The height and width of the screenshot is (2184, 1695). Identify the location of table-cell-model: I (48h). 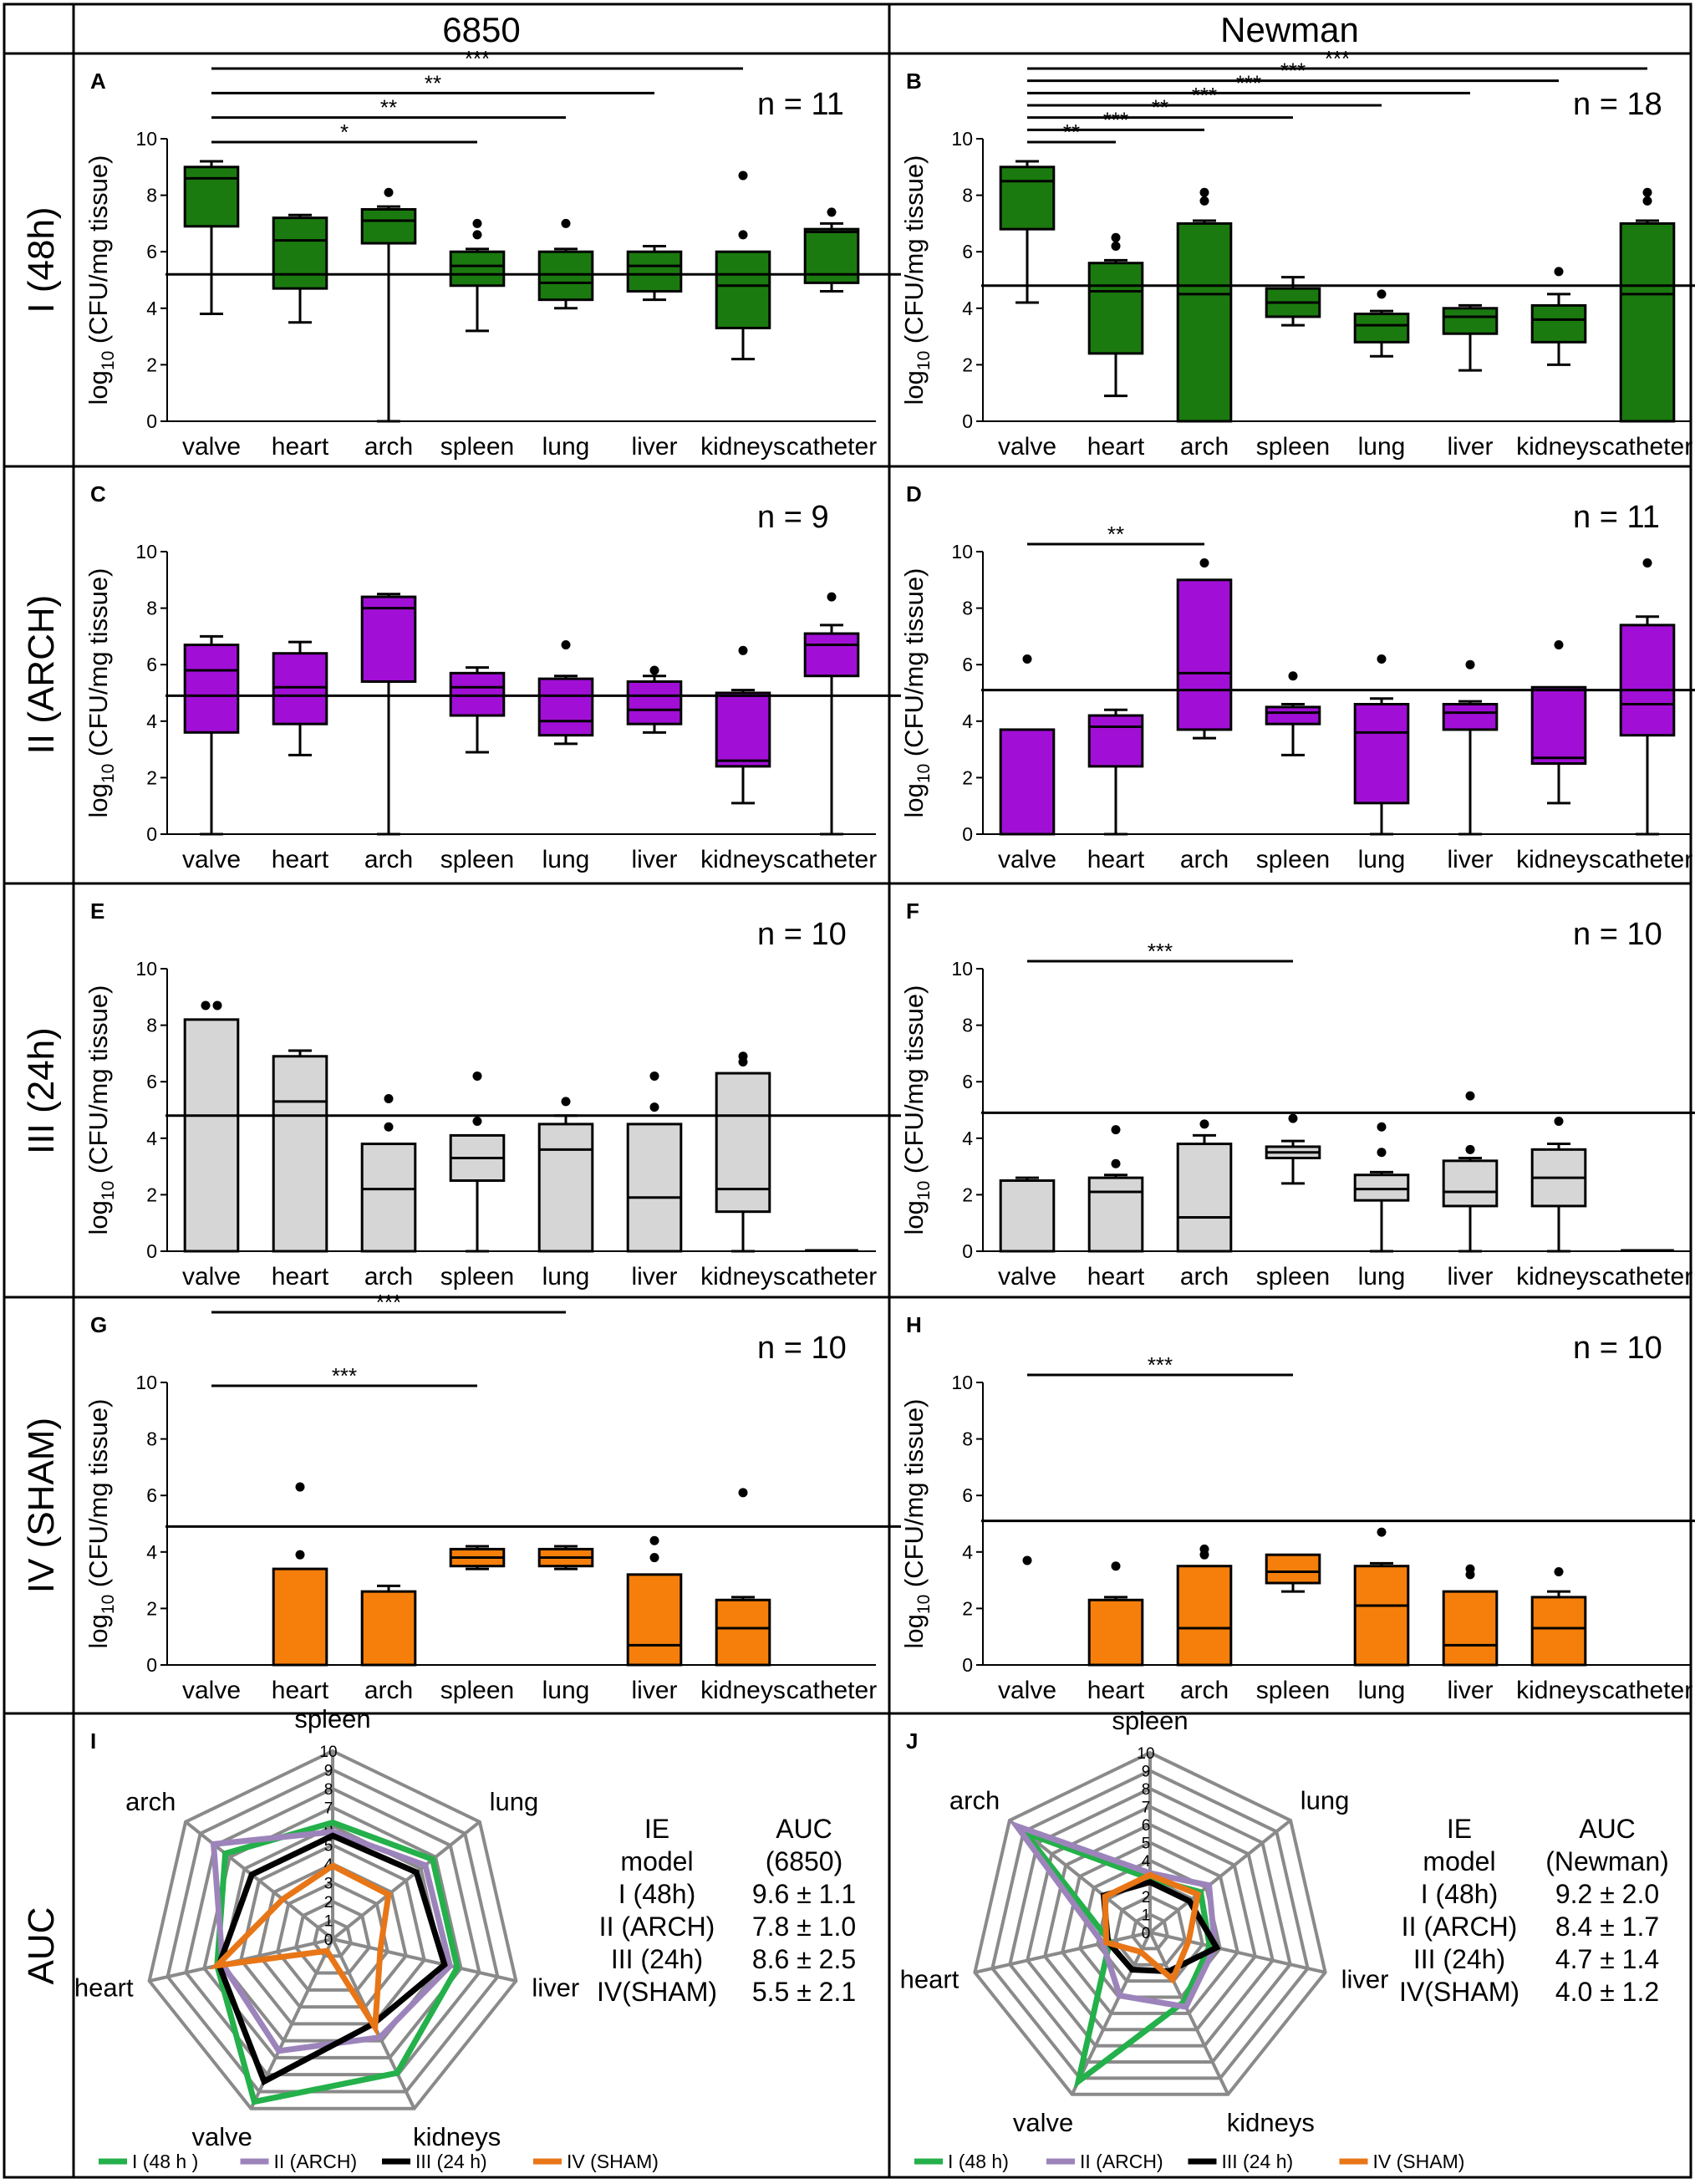
(1459, 1894).